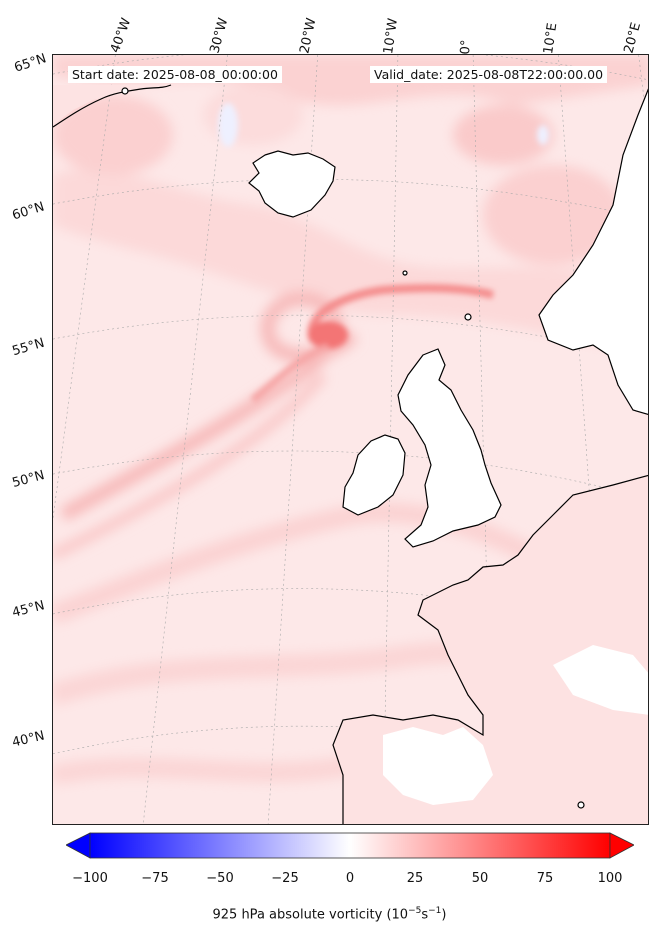 The height and width of the screenshot is (936, 659). Describe the element at coordinates (285, 878) in the screenshot. I see `colorbar-tick: −25` at that location.